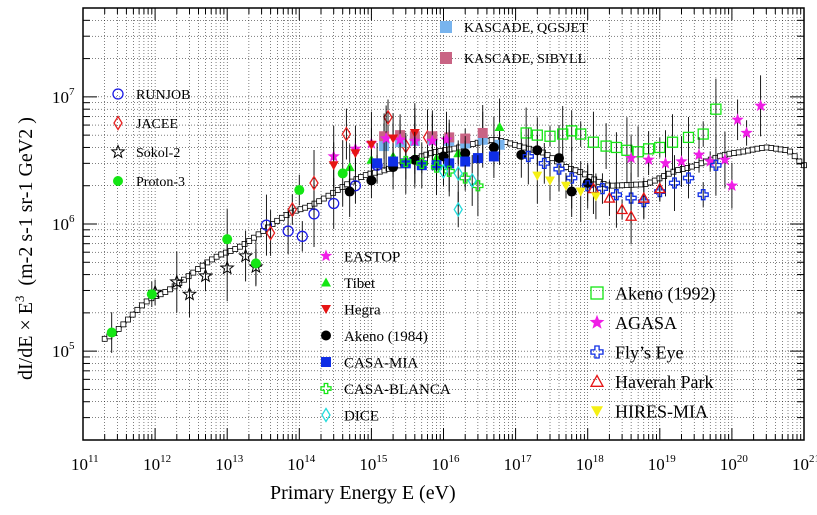  Describe the element at coordinates (361, 416) in the screenshot. I see `legend-label-dice: DICE` at that location.